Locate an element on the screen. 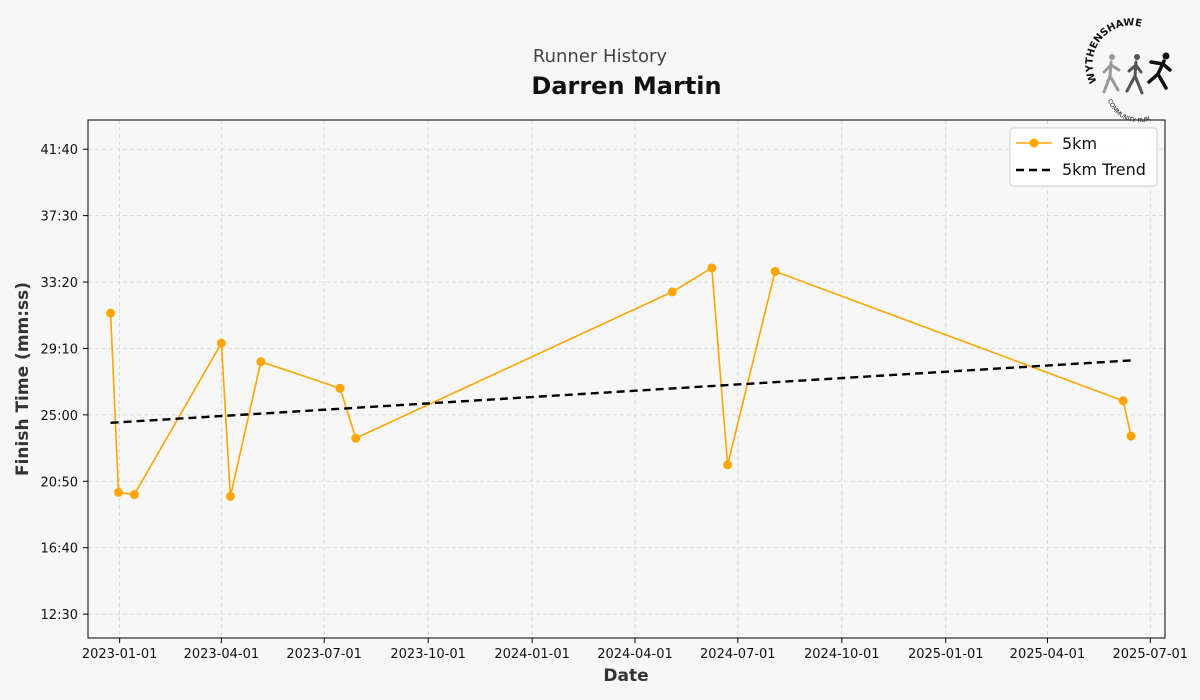 This screenshot has width=1200, height=700. logo: WYTHENSHAWE COMMUNITY RUN is located at coordinates (1128, 70).